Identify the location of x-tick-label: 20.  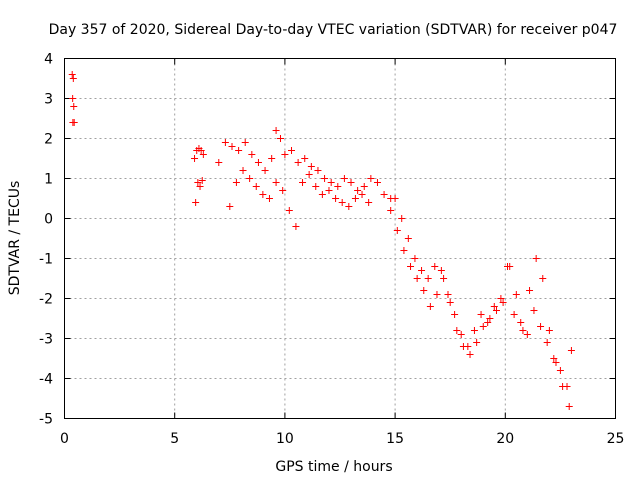
(505, 439).